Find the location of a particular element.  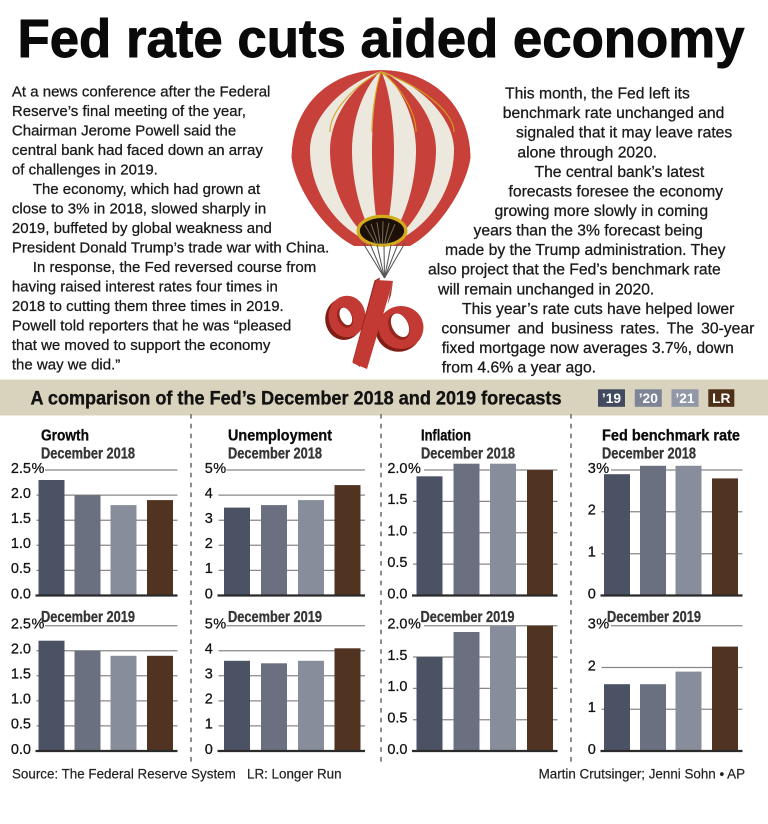

svg-text:central bank had faced down an: central bank had faced down an array is located at coordinates (137, 150).